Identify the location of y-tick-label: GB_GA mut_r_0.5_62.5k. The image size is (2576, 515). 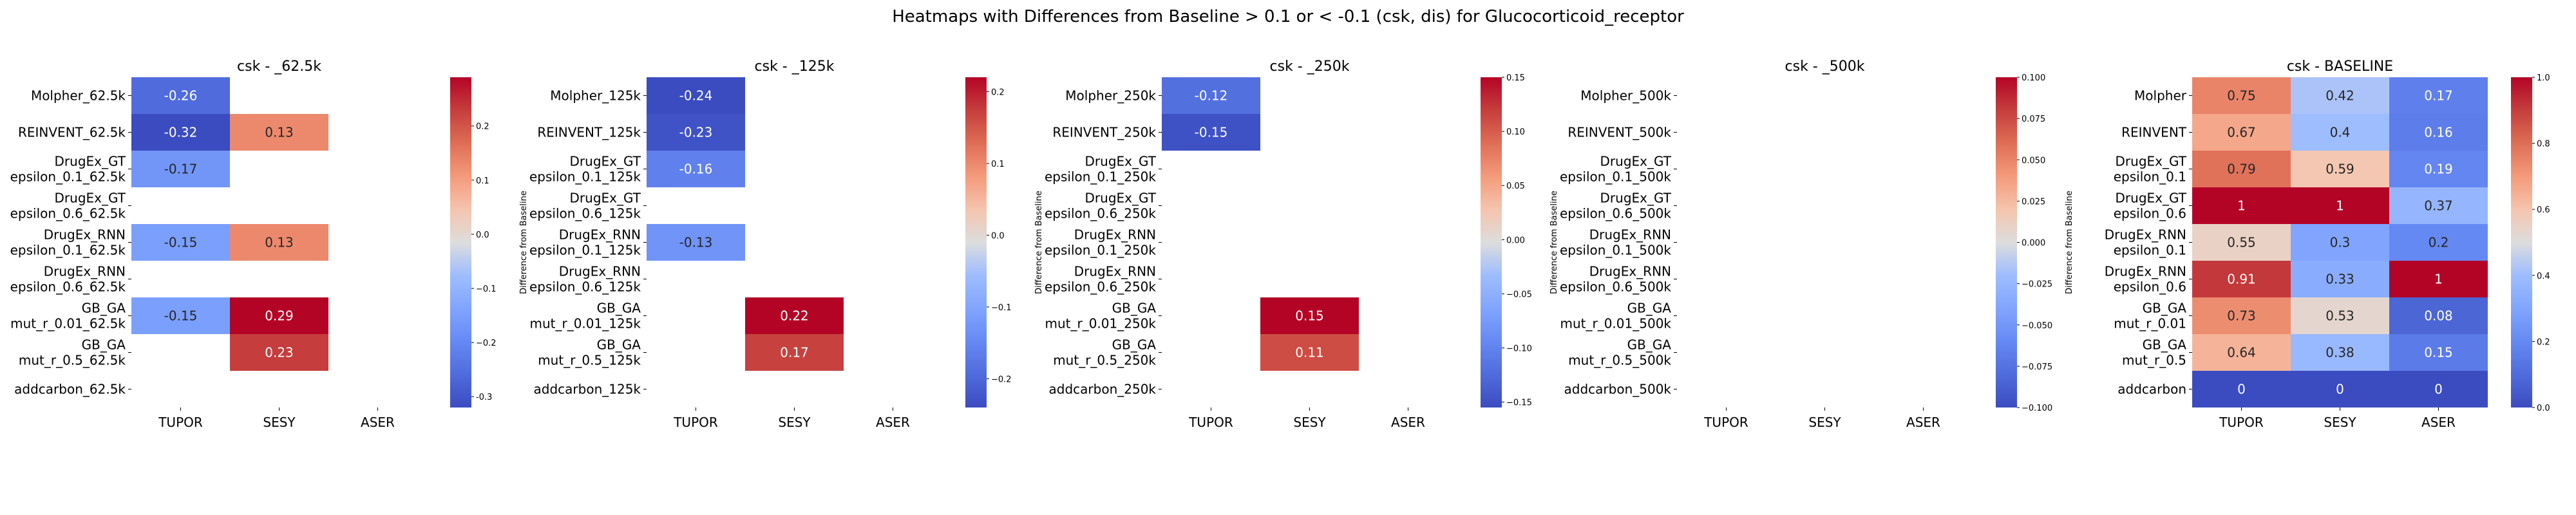
(72, 352).